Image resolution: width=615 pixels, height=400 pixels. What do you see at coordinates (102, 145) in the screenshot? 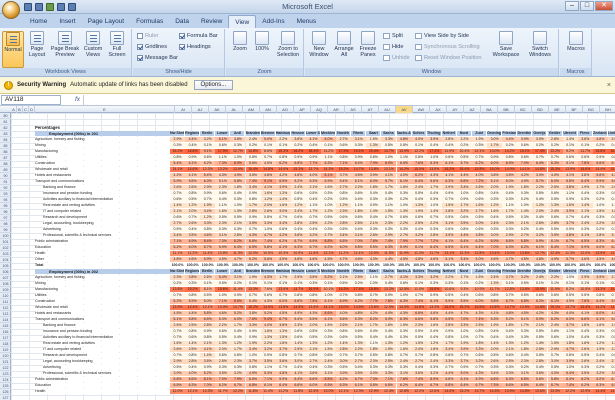
I see `row-label: Mining` at bounding box center [102, 145].